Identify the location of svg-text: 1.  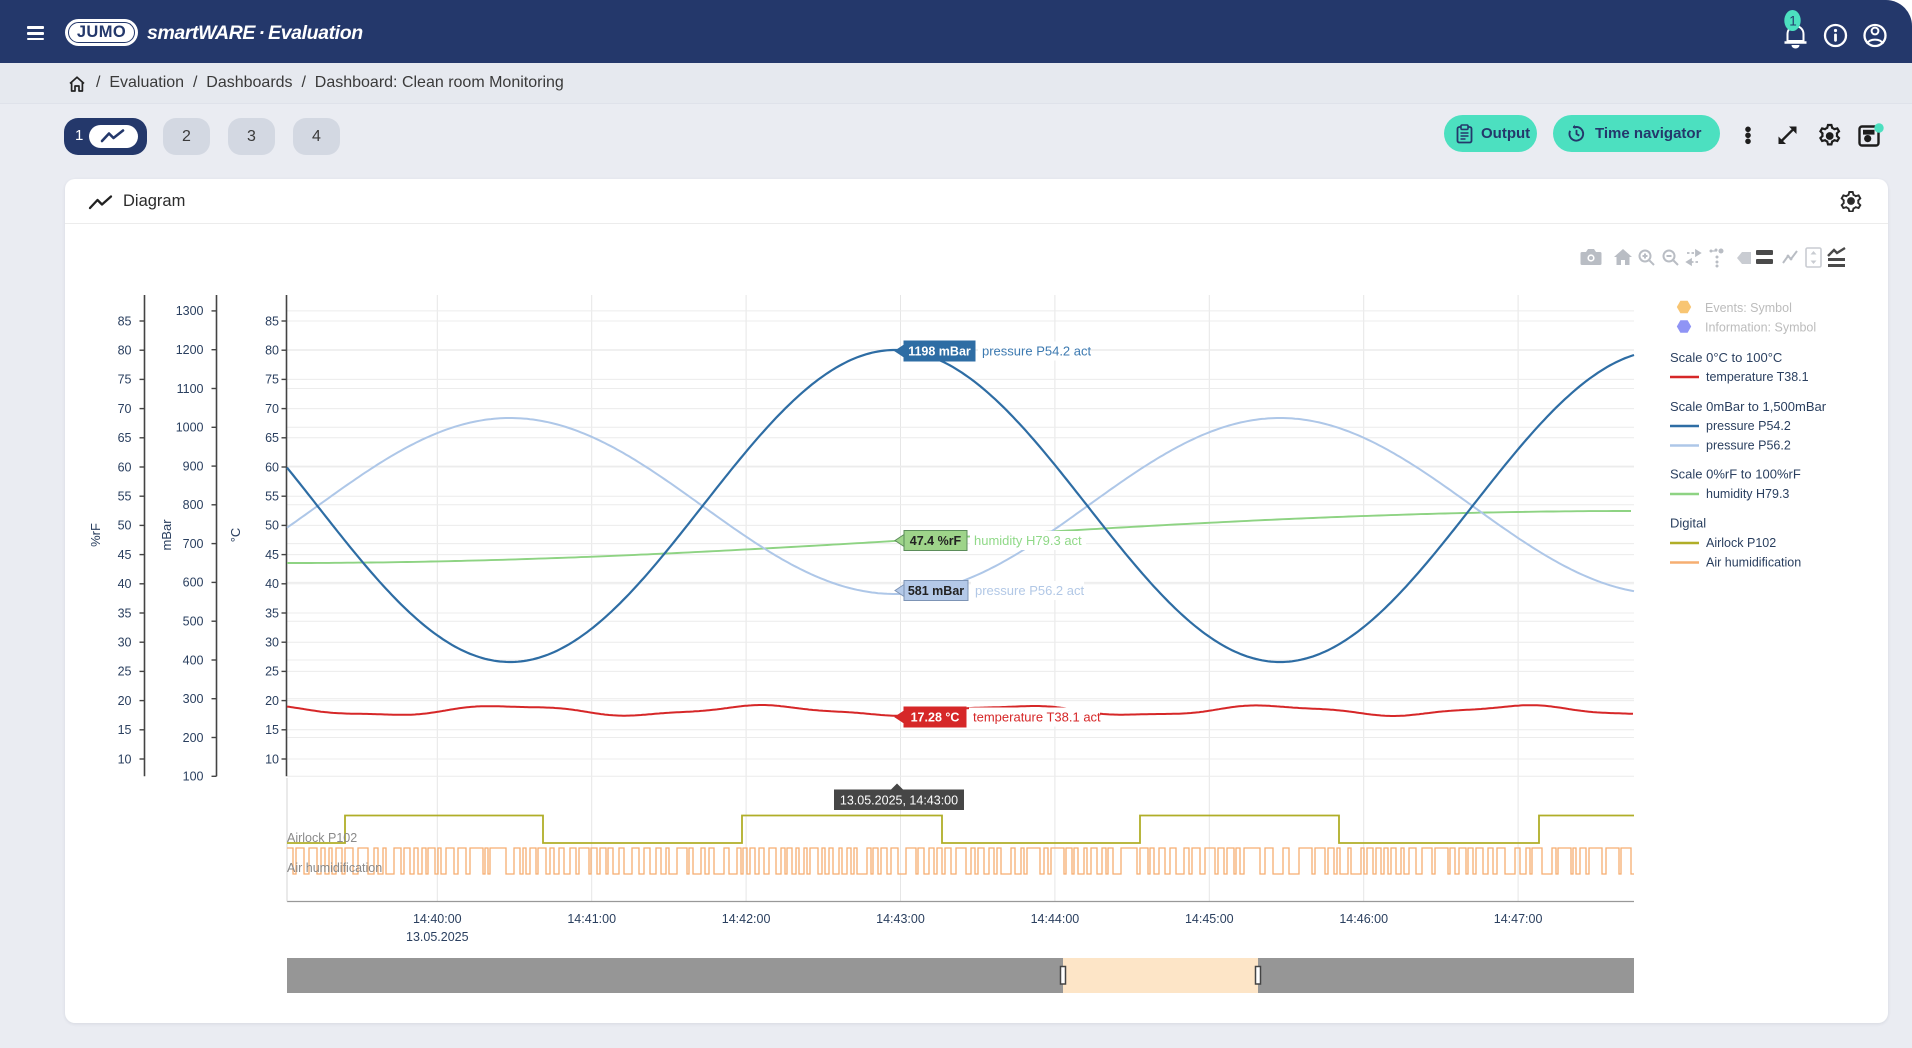
(1793, 21).